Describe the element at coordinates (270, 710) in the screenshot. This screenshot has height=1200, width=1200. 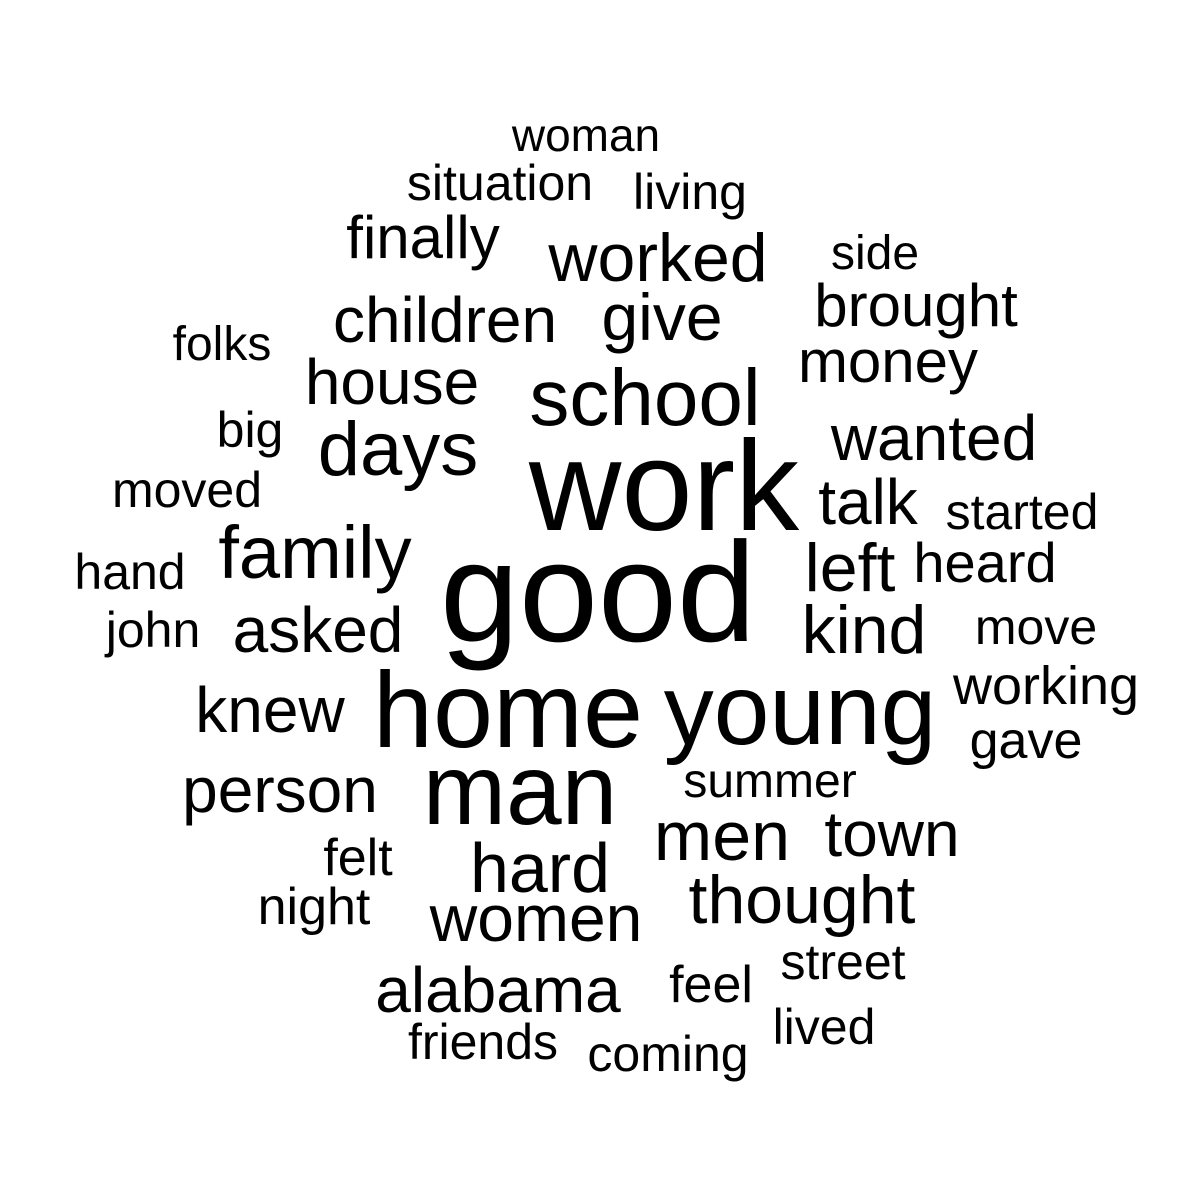
I see `word: knew` at that location.